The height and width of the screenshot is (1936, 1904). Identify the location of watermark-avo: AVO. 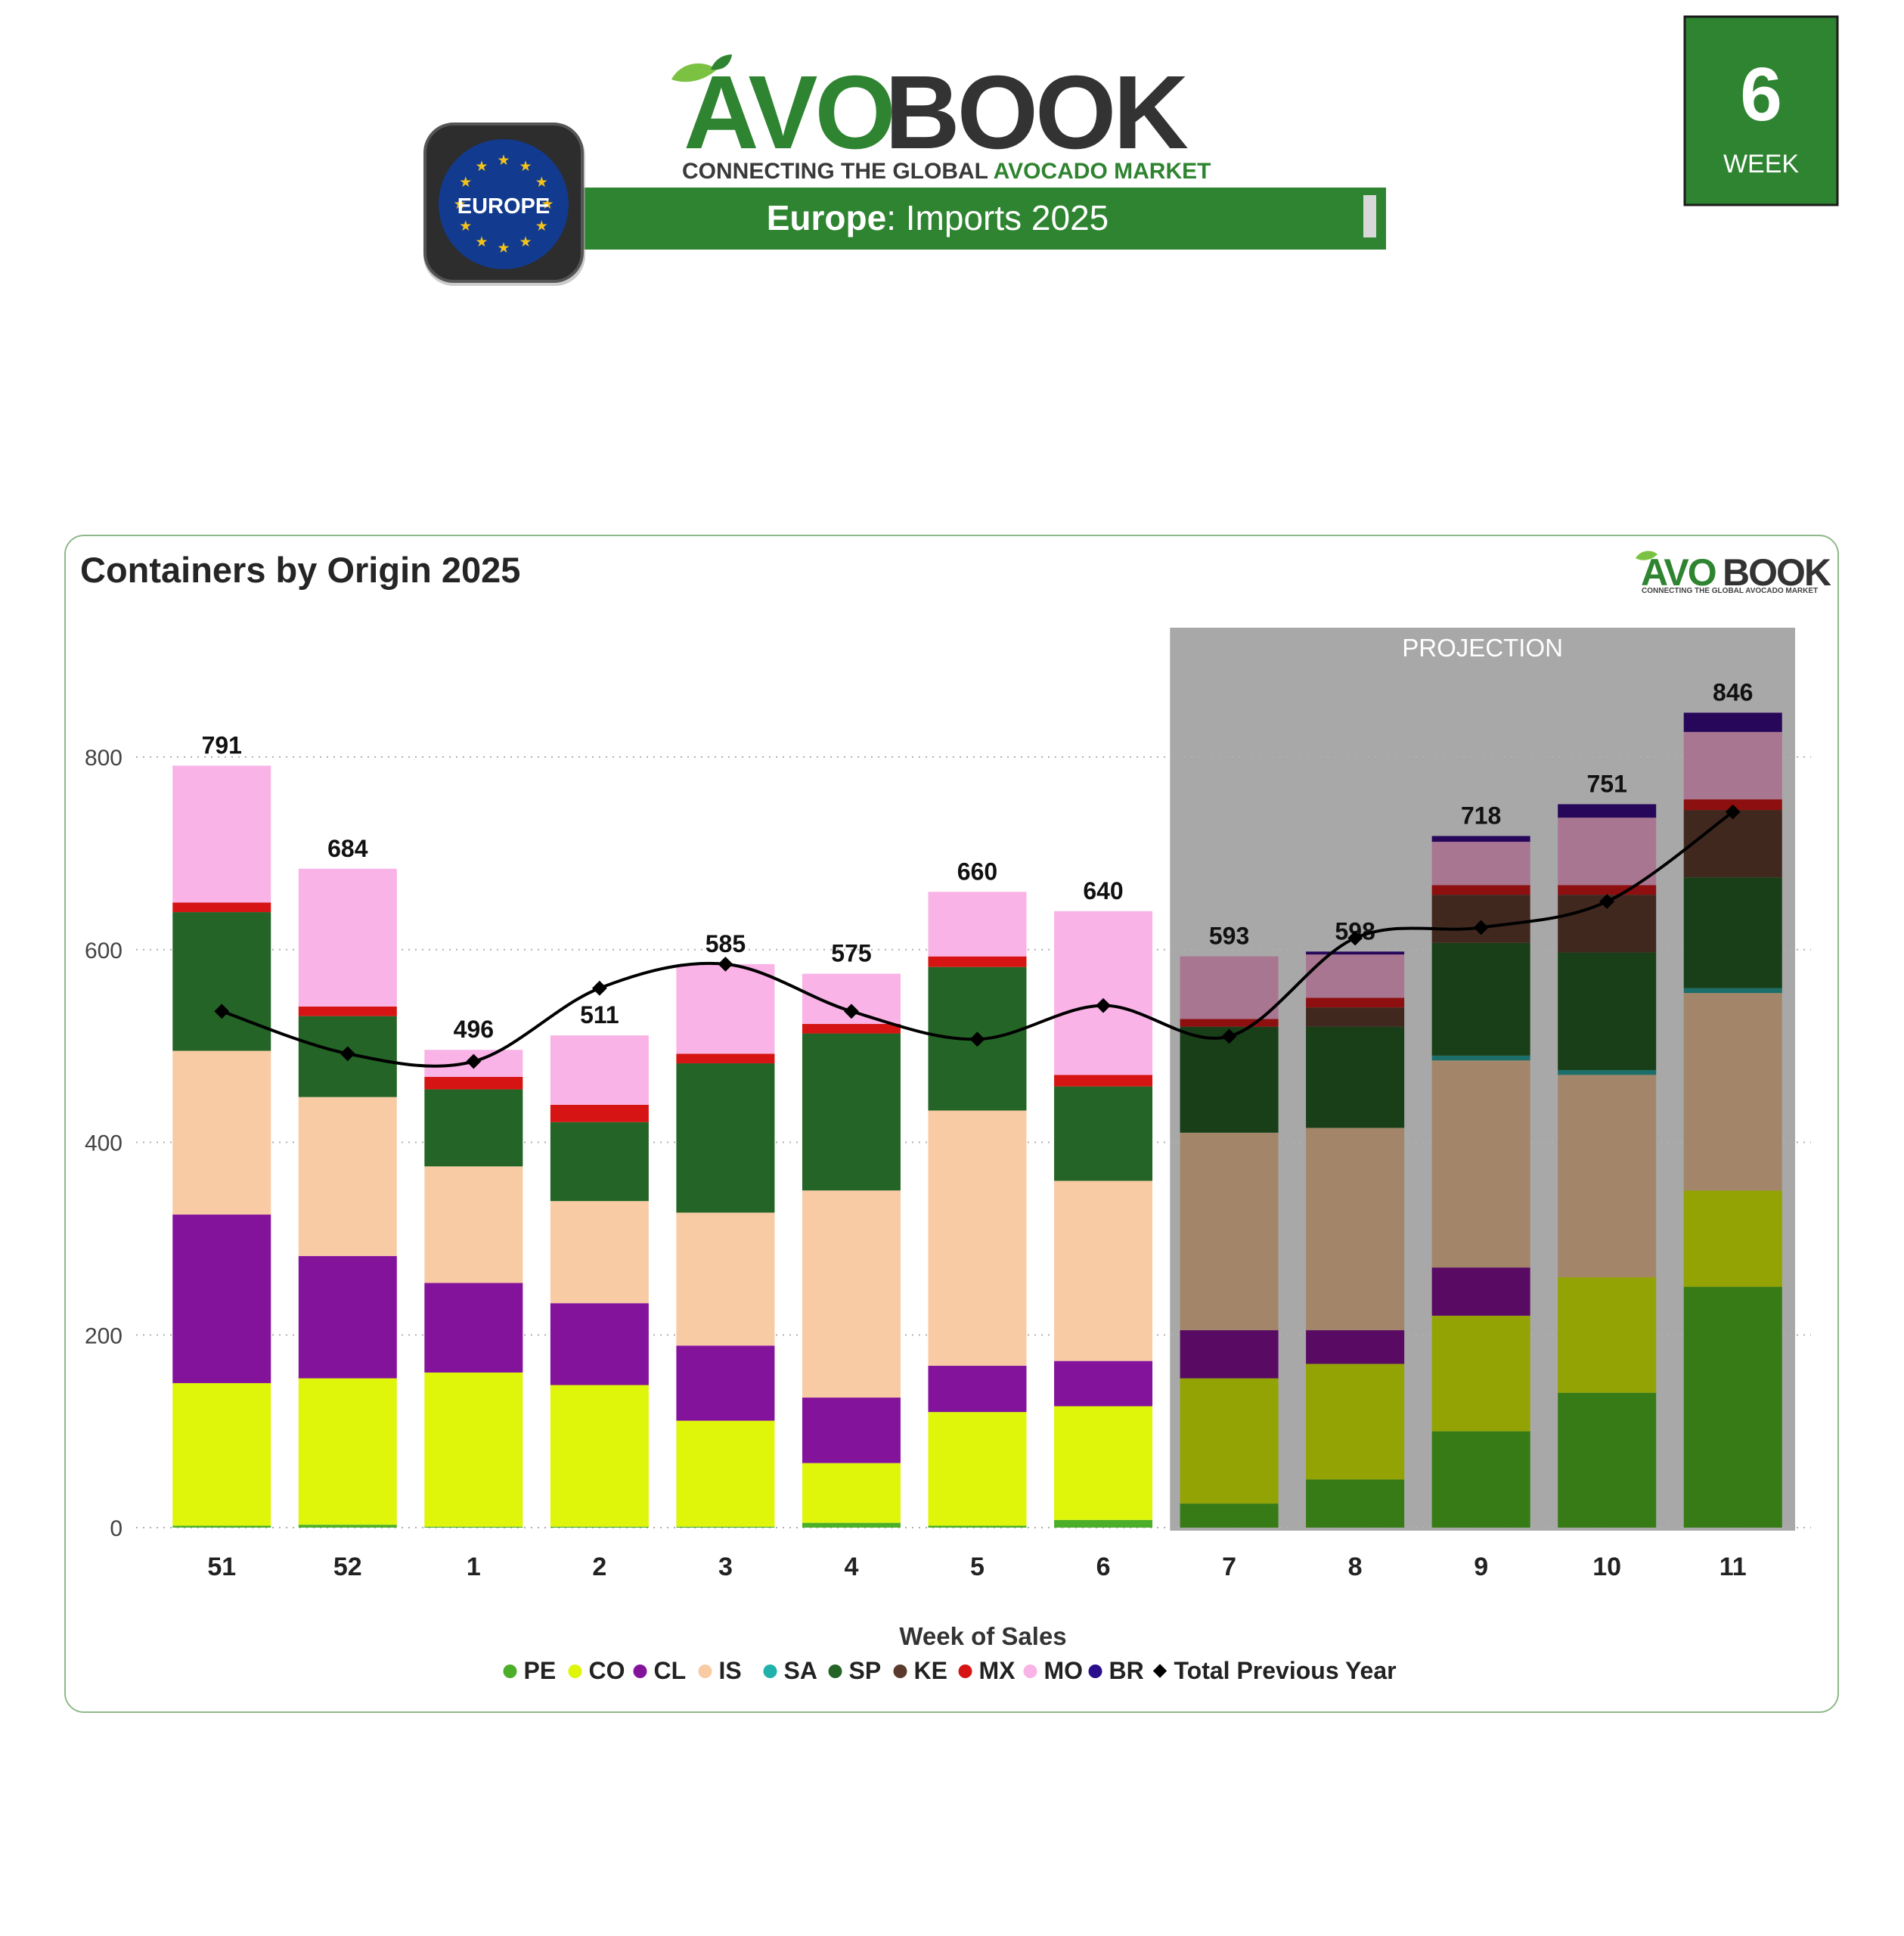
(1678, 572).